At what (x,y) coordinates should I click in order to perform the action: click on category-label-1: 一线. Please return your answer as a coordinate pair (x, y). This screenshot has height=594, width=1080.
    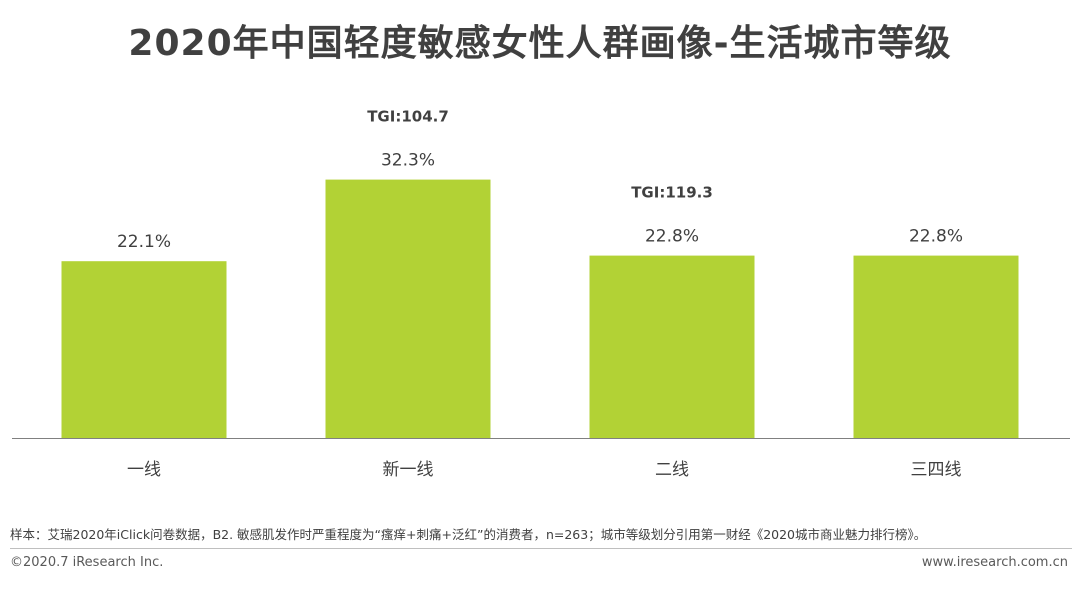
    Looking at the image, I should click on (144, 470).